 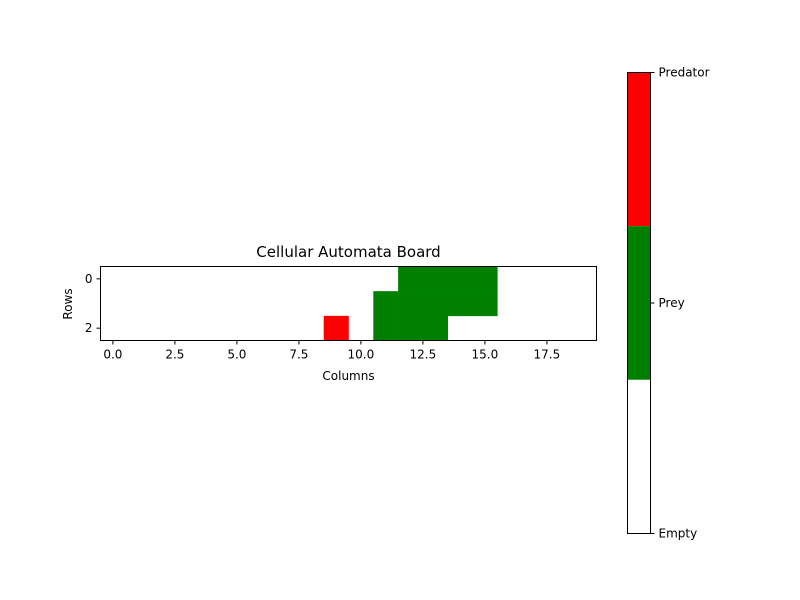 I want to click on y-tick-label: 2, so click(x=89, y=328).